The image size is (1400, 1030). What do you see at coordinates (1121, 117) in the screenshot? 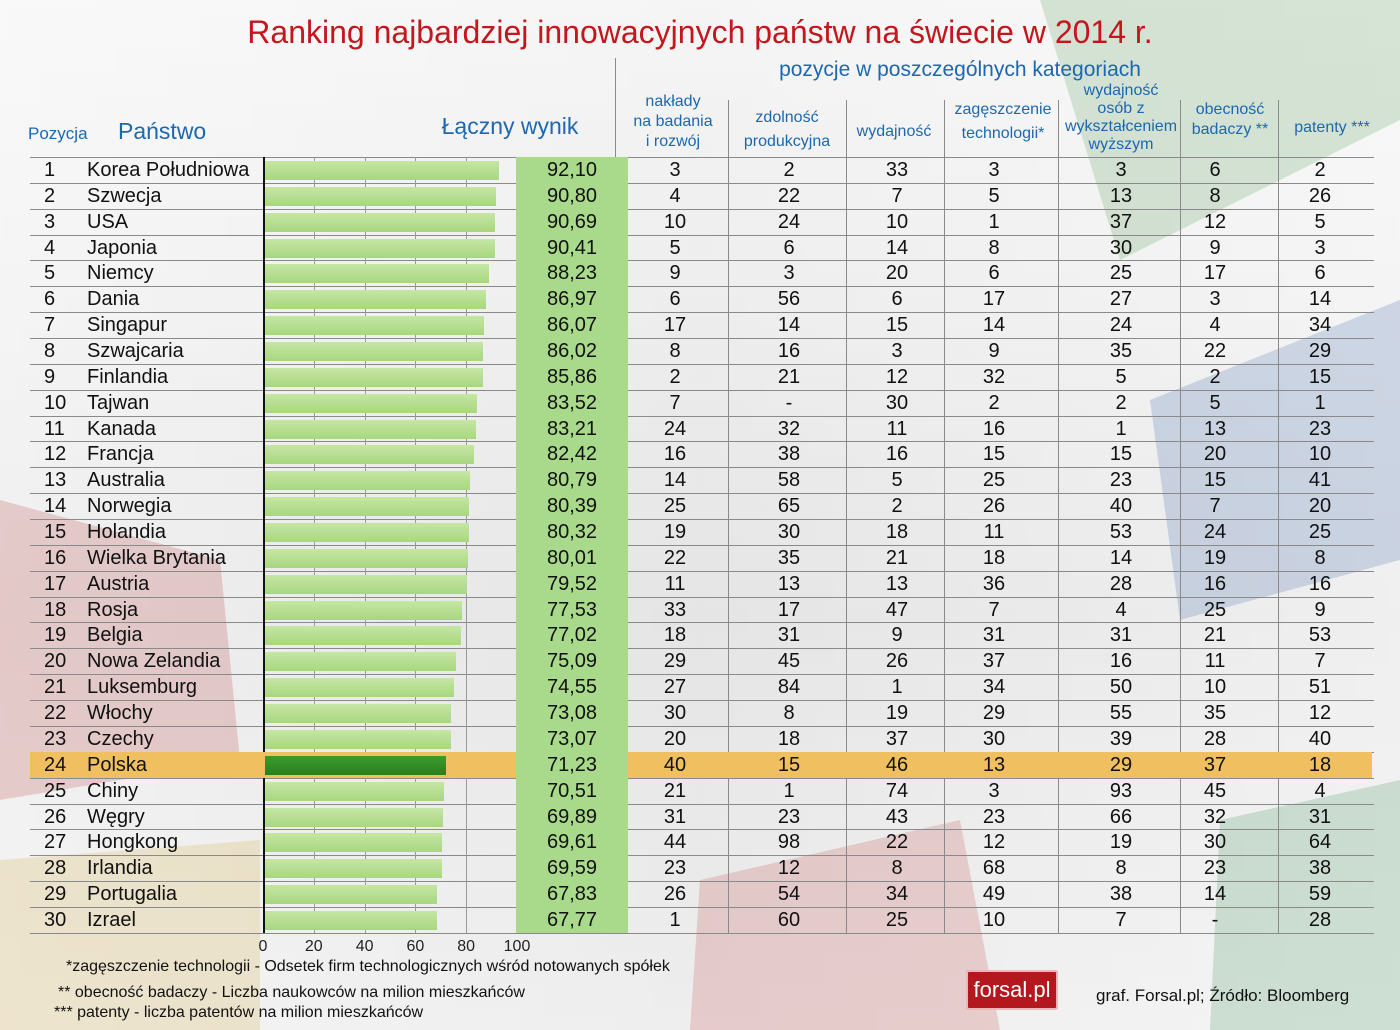
I see `header-tertiary: wydajność osób z wykształceniem wyższym` at bounding box center [1121, 117].